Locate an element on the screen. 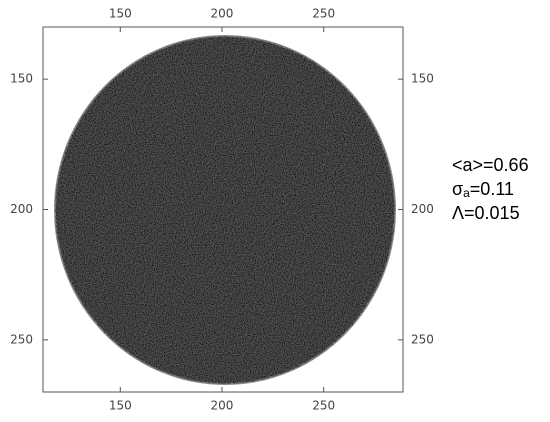 The image size is (550, 422). x-tick-label: 250 is located at coordinates (323, 406).